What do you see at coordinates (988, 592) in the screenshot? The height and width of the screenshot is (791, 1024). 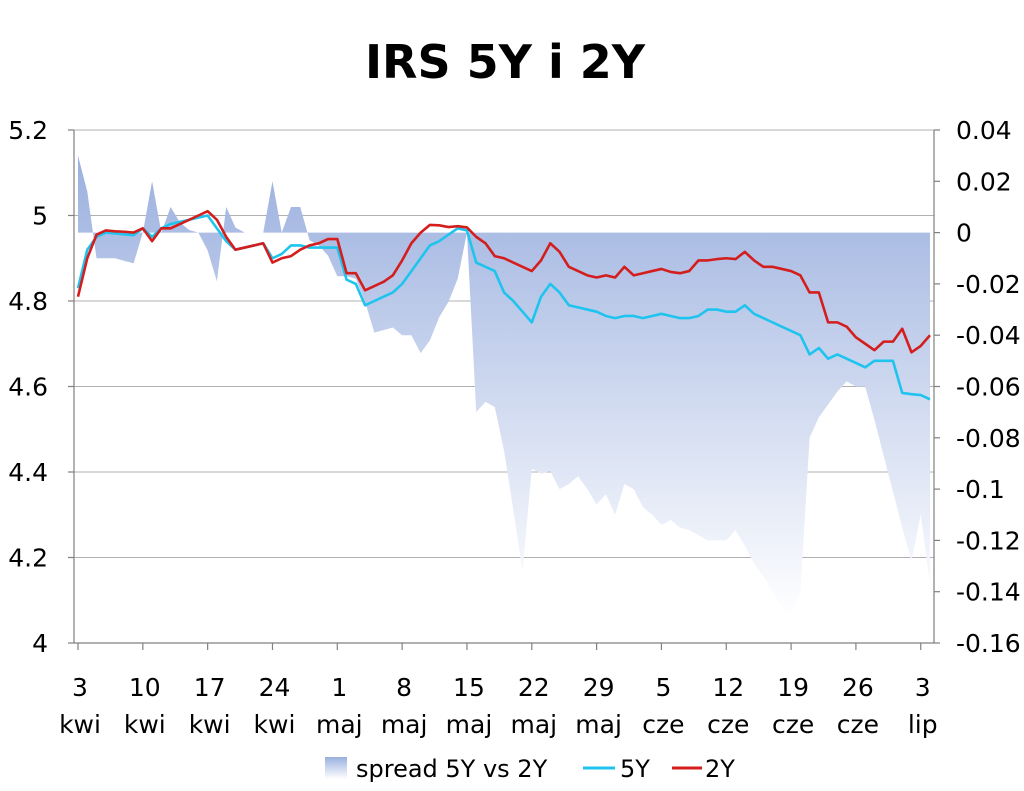 I see `y-right-tick-label: -0.14` at bounding box center [988, 592].